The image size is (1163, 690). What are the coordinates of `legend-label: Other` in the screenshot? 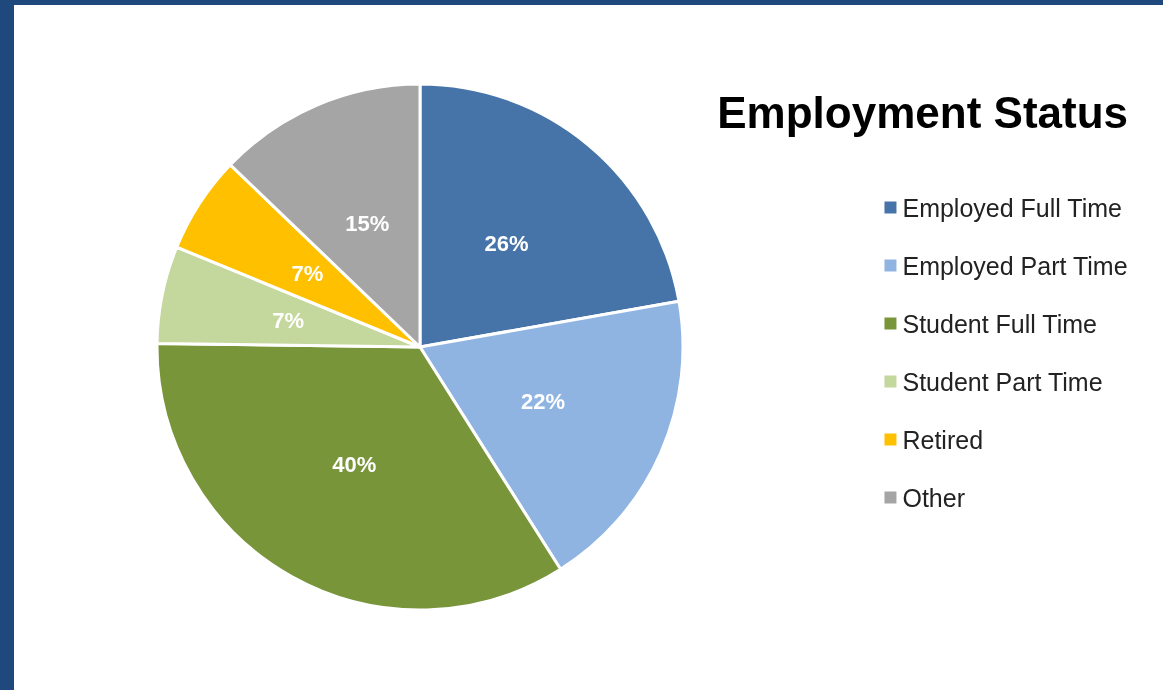 It's located at (933, 497).